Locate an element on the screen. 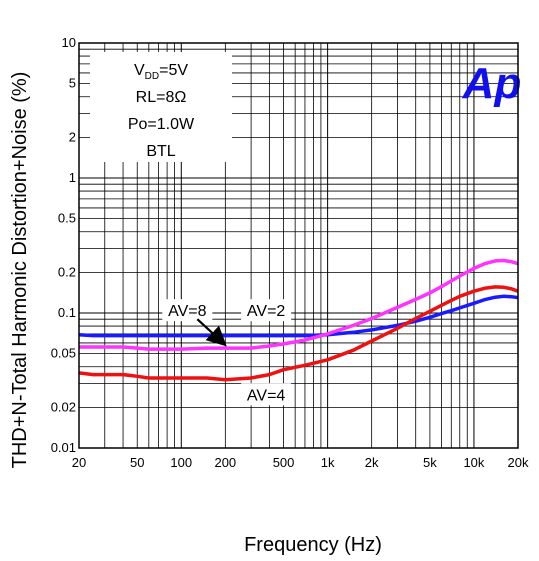  vdd-value: =5V is located at coordinates (173, 70).